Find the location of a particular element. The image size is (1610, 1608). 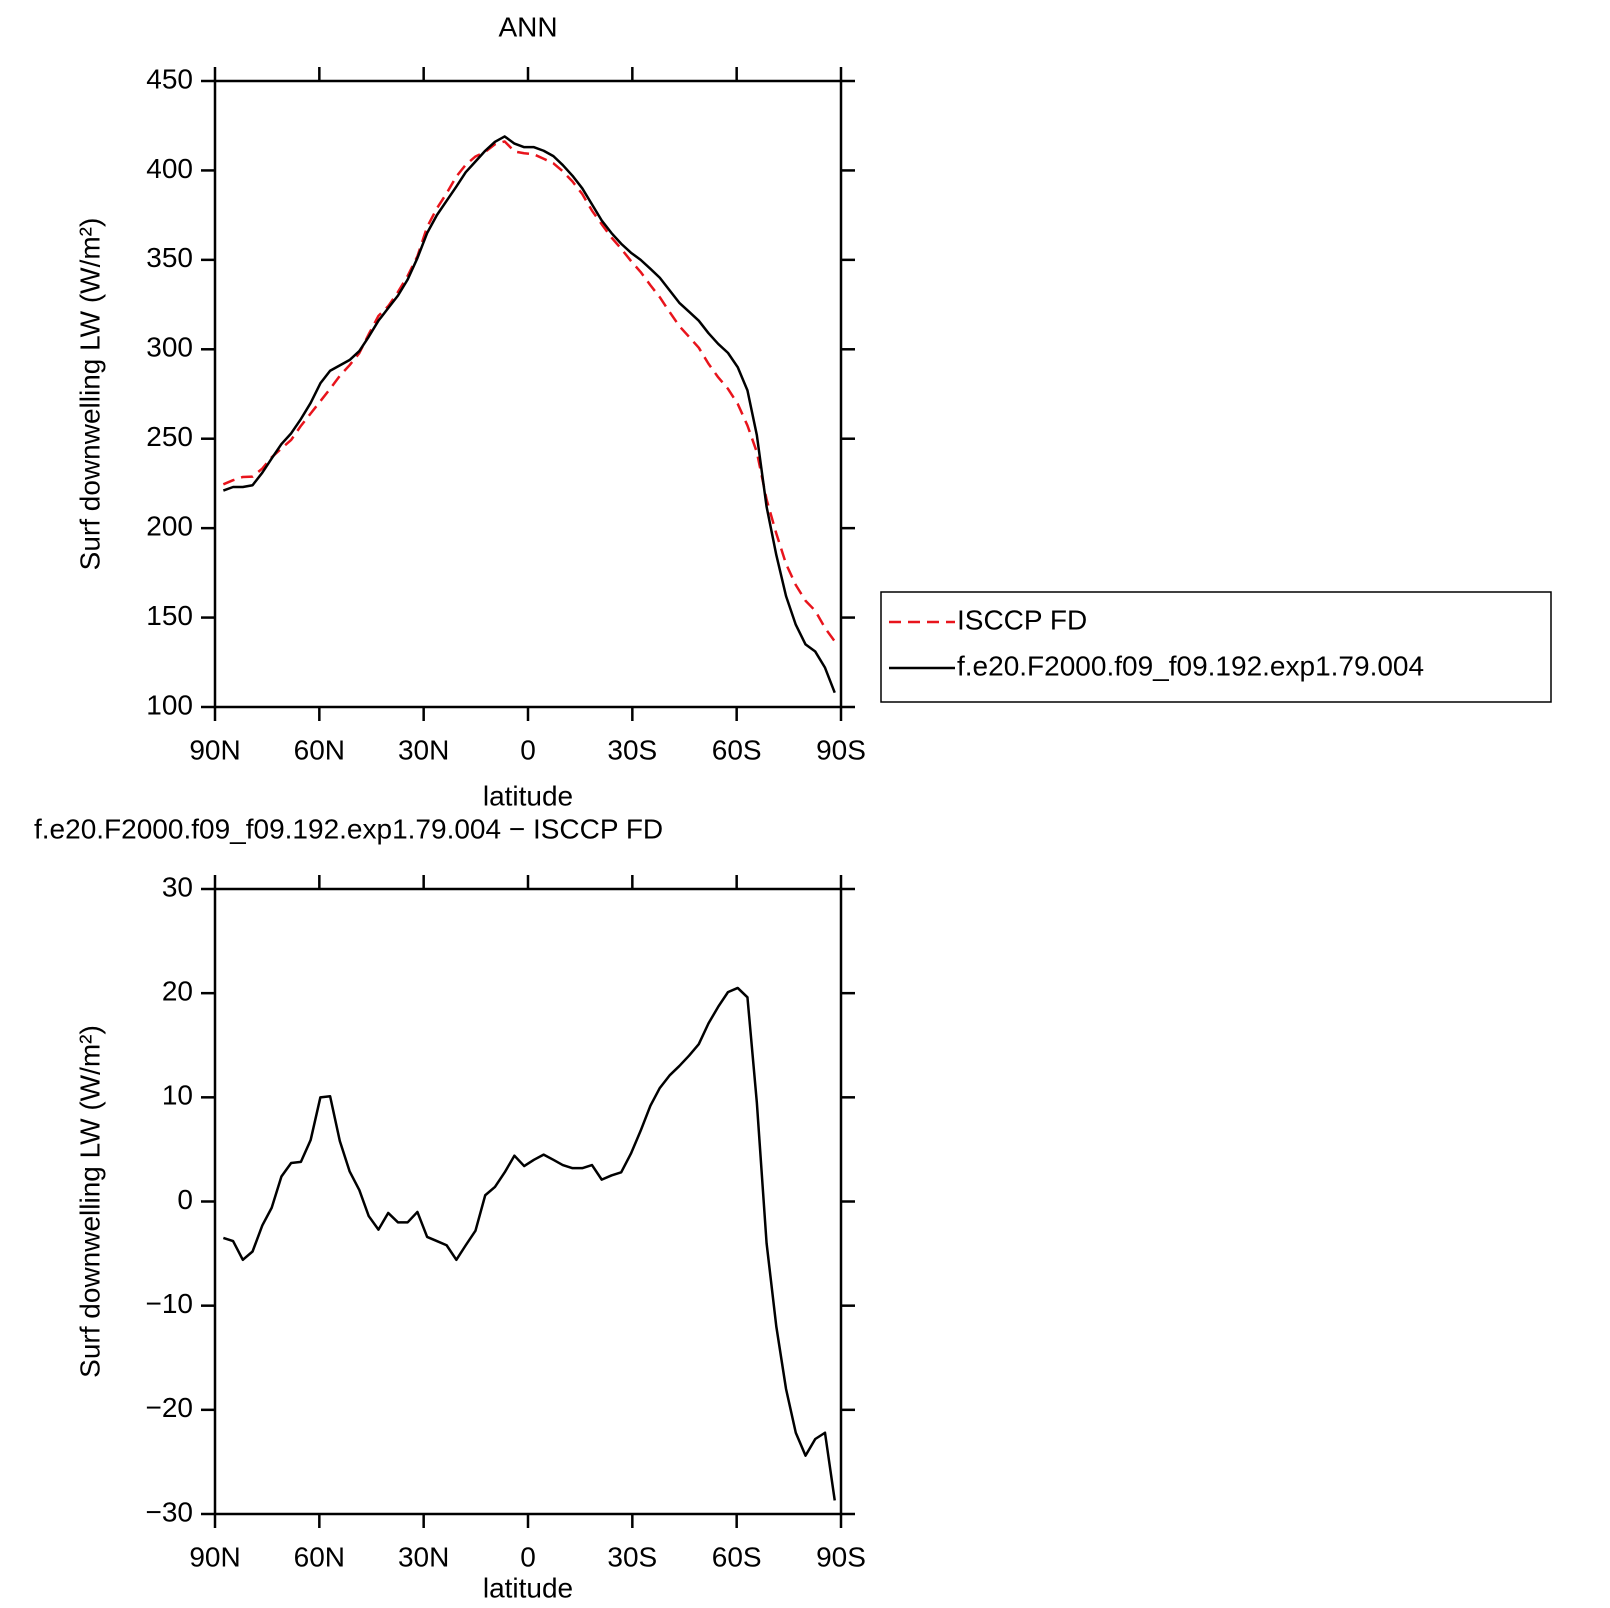

y-tick-label: 150 is located at coordinates (169, 615).